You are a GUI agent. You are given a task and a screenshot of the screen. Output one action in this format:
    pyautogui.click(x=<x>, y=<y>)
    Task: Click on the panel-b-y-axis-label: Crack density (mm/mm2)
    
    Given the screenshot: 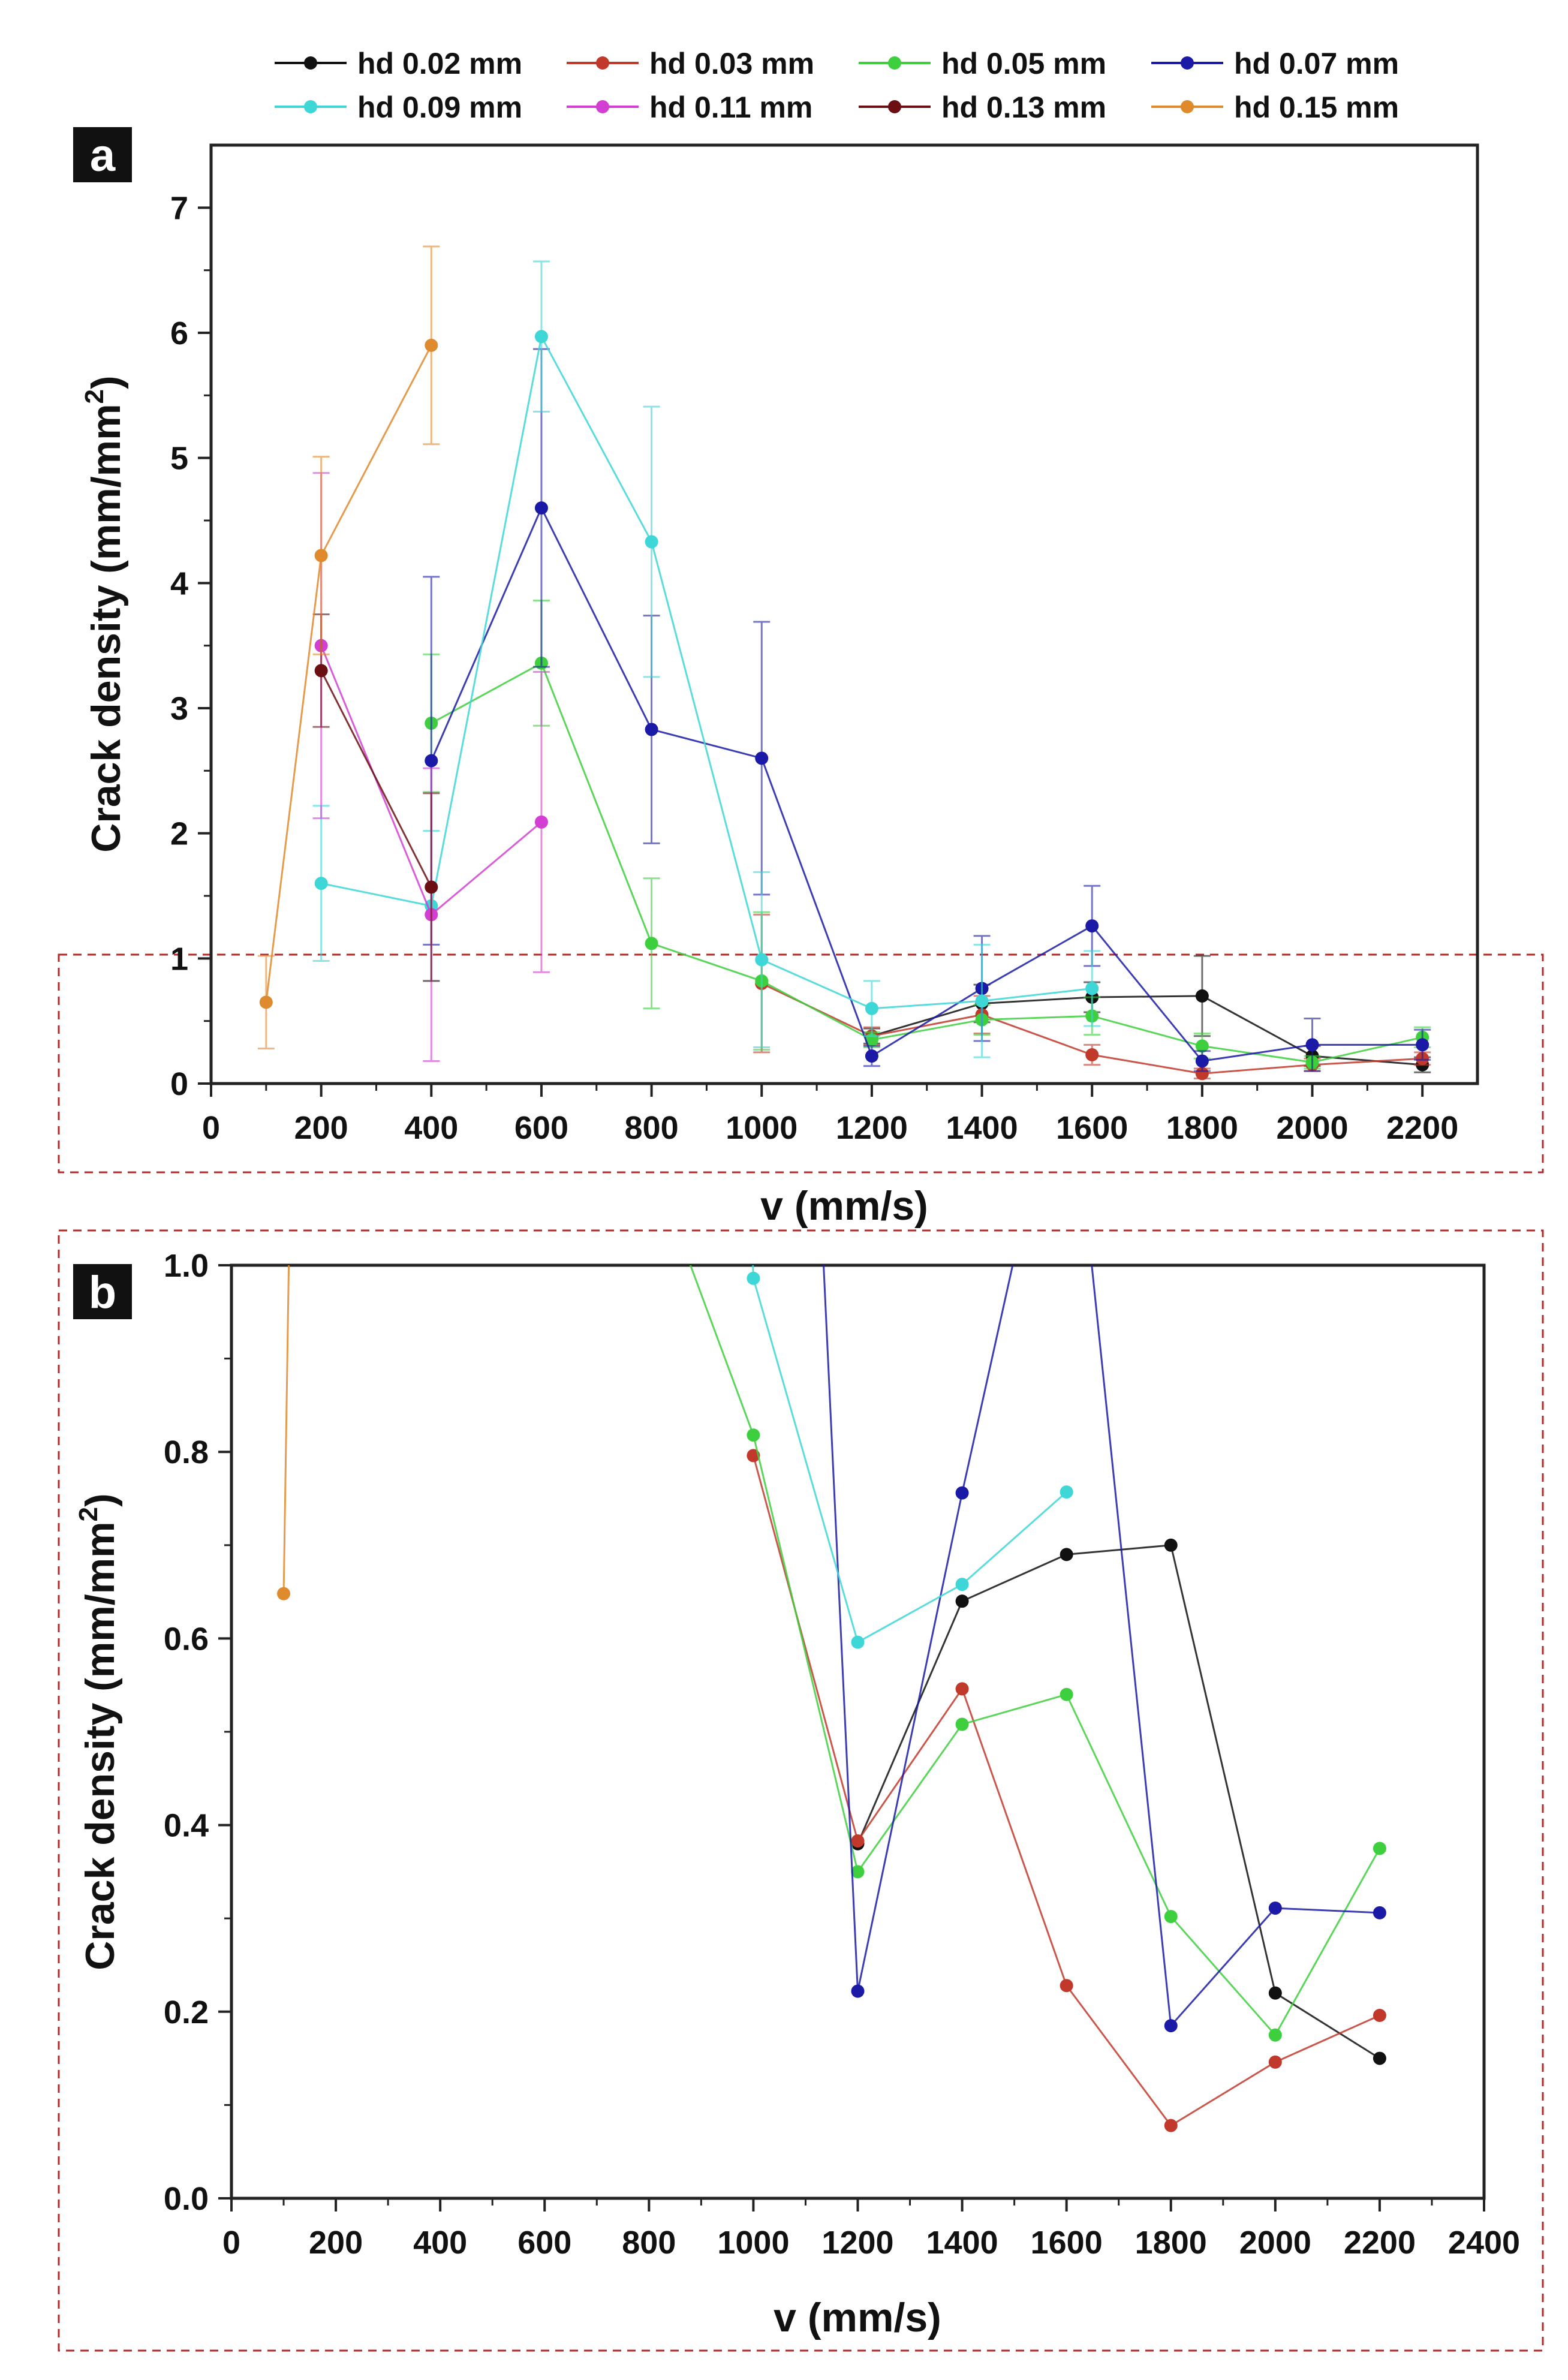 What is the action you would take?
    pyautogui.click(x=98, y=1731)
    